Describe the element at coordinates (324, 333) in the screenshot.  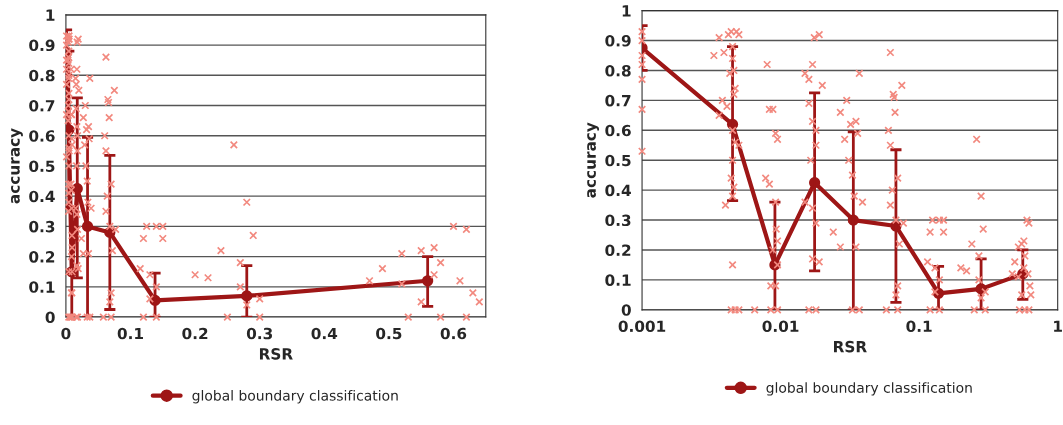
I see `x-tick-label: 0.4` at that location.